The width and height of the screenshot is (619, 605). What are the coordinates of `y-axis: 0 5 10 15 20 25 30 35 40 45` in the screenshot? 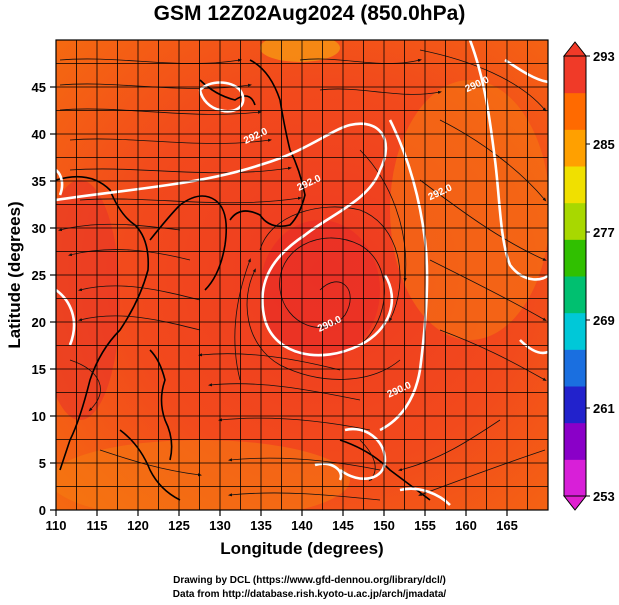 It's located at (44, 299).